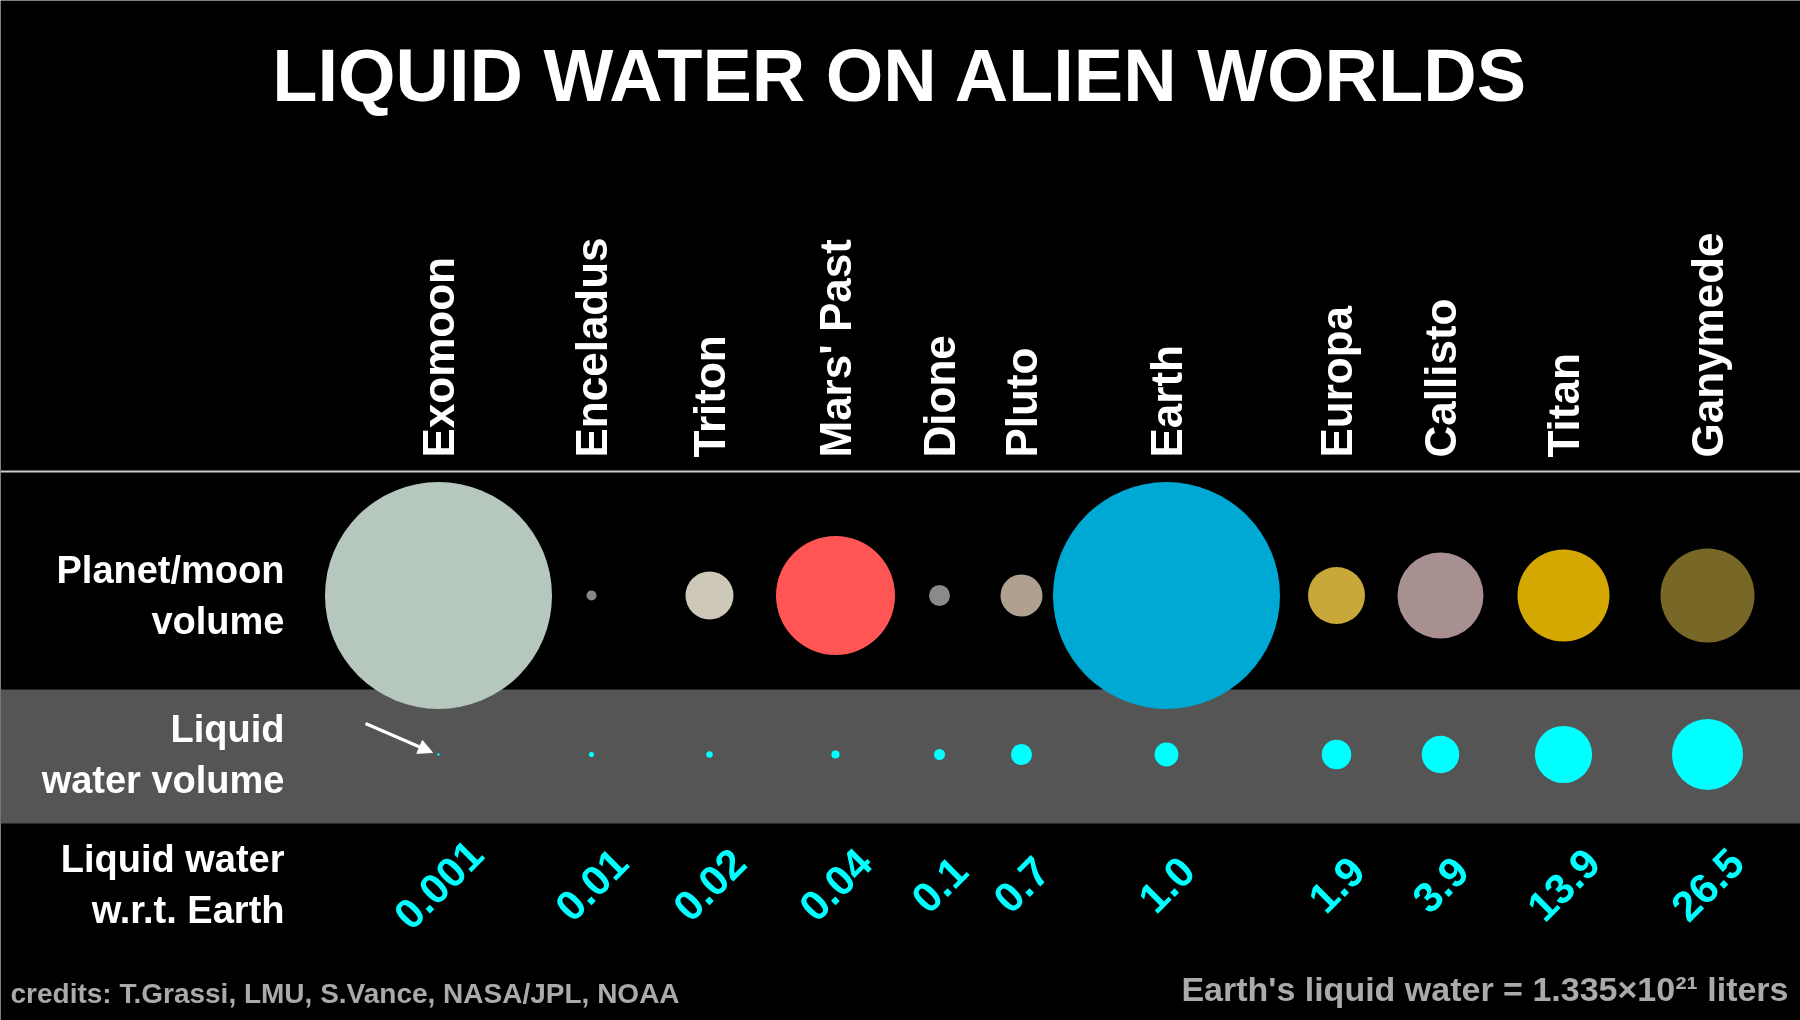 This screenshot has width=1800, height=1020. What do you see at coordinates (1440, 884) in the screenshot?
I see `data-label: 3.9` at bounding box center [1440, 884].